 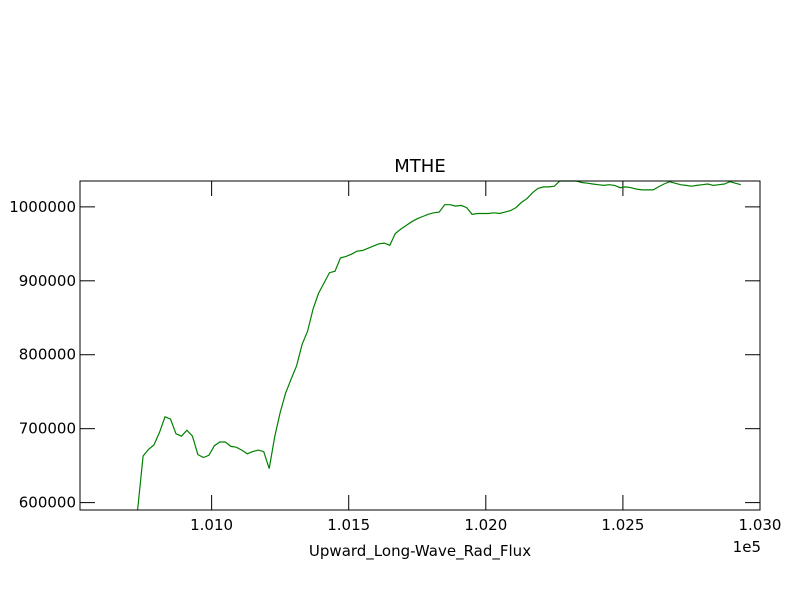 What do you see at coordinates (47, 429) in the screenshot?
I see `y-tick-label: 700000` at bounding box center [47, 429].